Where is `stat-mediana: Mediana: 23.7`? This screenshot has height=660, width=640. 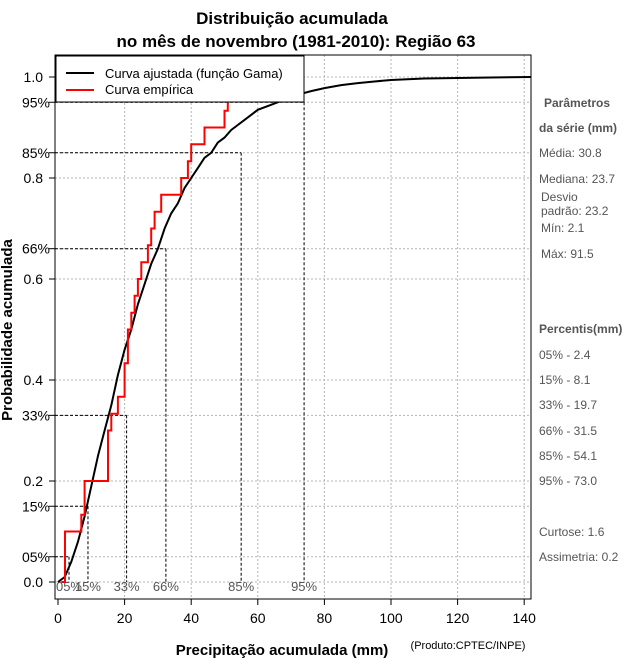 stat-mediana: Mediana: 23.7 is located at coordinates (577, 179).